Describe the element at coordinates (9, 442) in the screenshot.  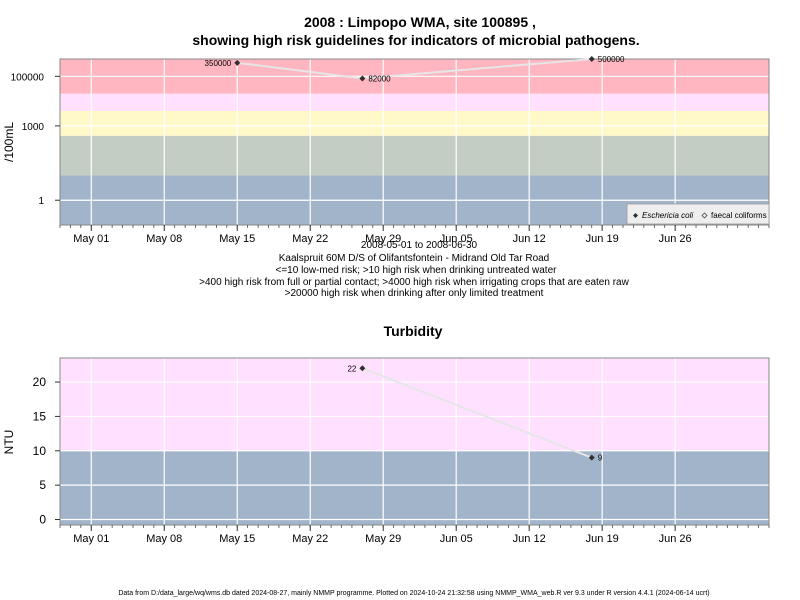
I see `y-axis-label: NTU` at that location.